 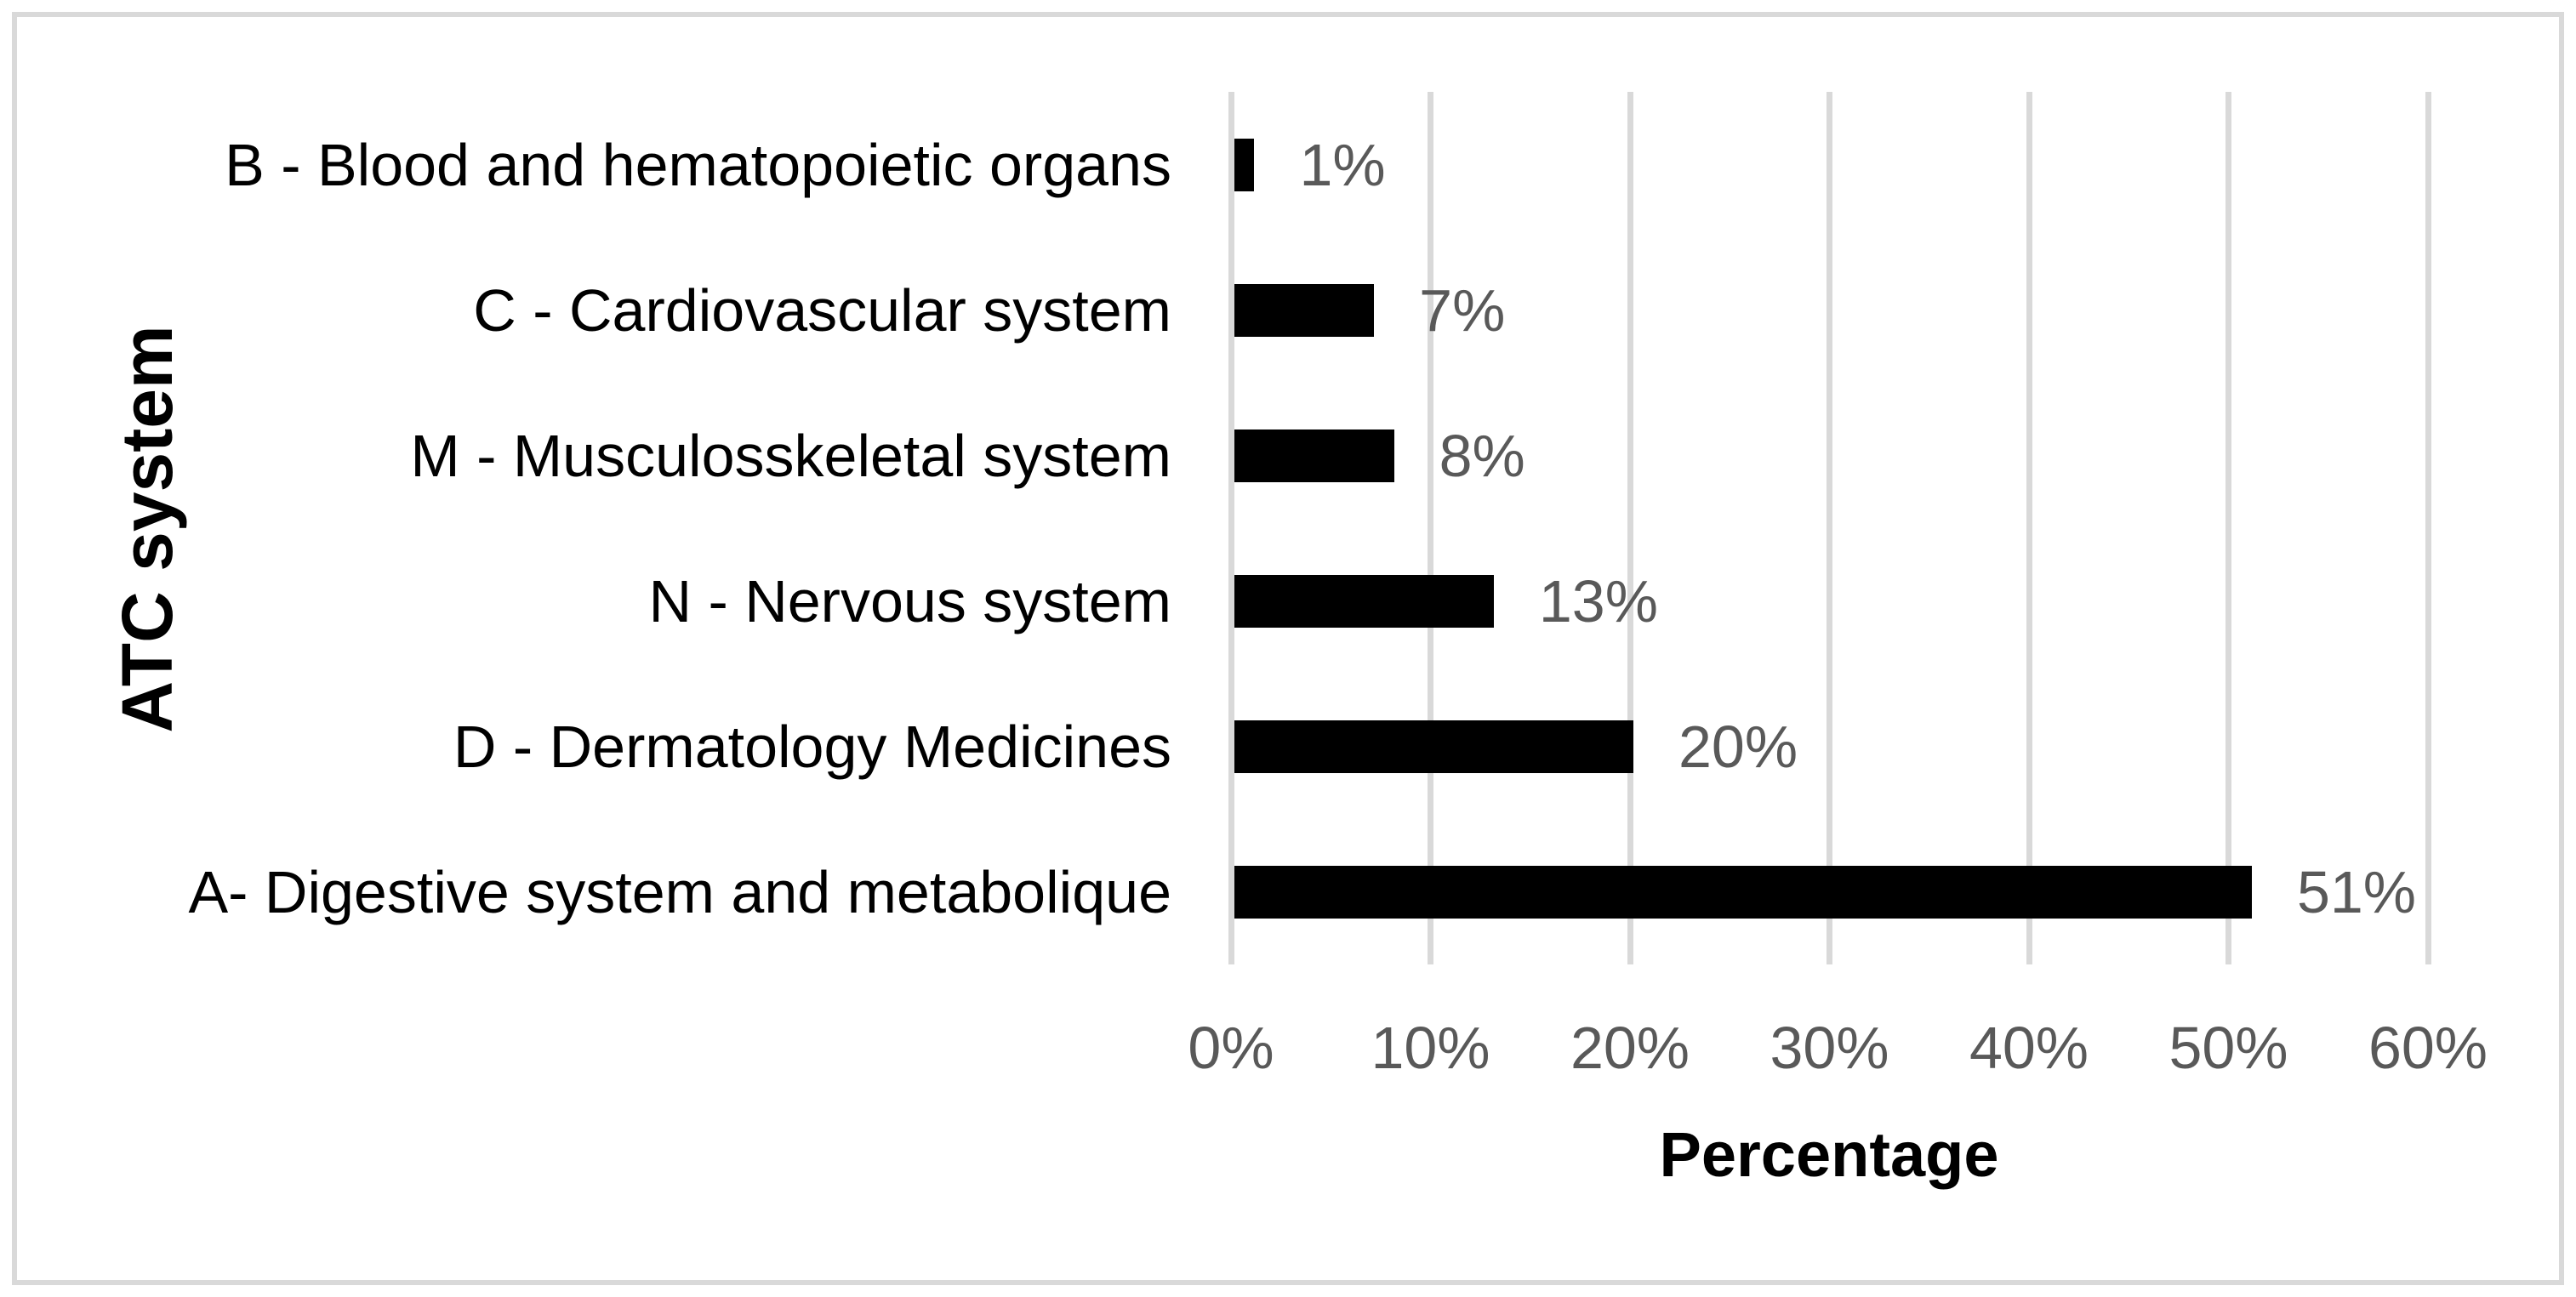 What do you see at coordinates (909, 600) in the screenshot?
I see `category-label-3: N - Nervous system` at bounding box center [909, 600].